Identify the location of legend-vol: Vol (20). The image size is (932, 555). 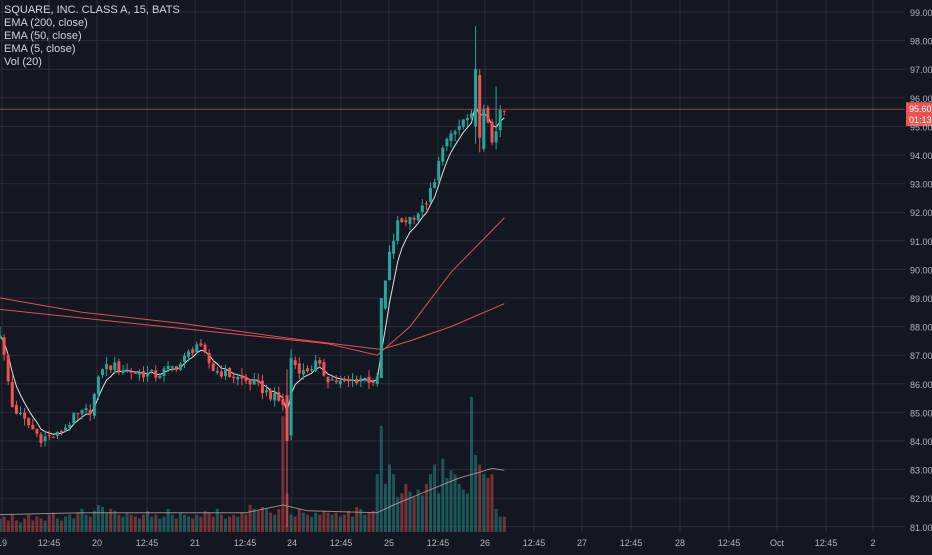
(23, 62).